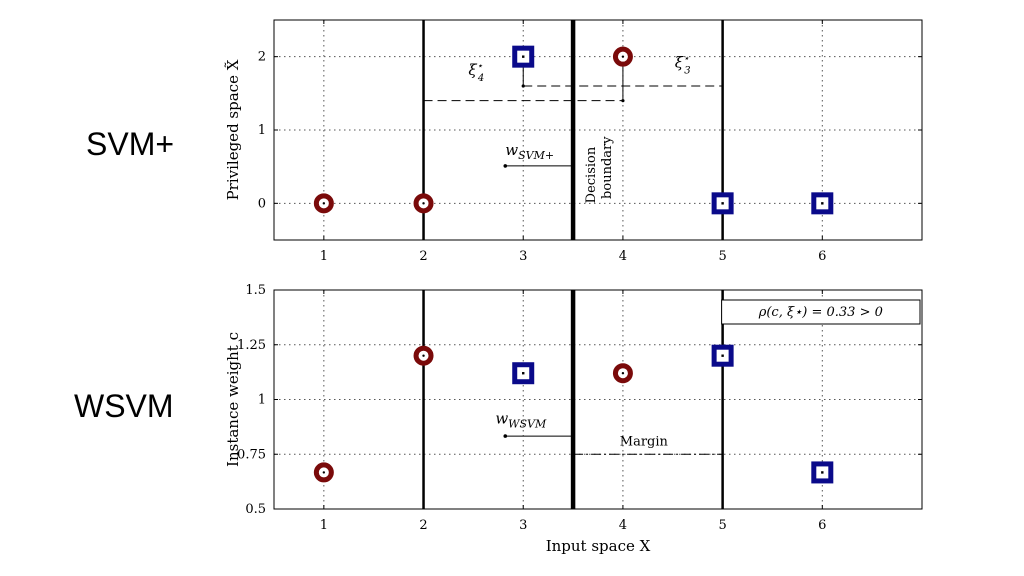 The height and width of the screenshot is (576, 1024). Describe the element at coordinates (591, 174) in the screenshot. I see `decision-boundary-label-1: Decision` at that location.